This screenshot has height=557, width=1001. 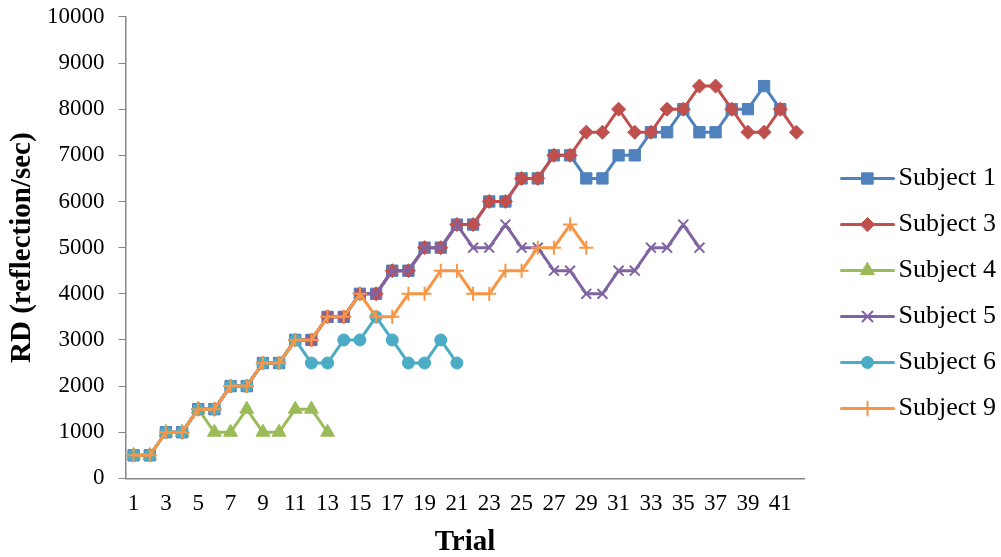 I want to click on x-tick-label: 29, so click(x=586, y=503).